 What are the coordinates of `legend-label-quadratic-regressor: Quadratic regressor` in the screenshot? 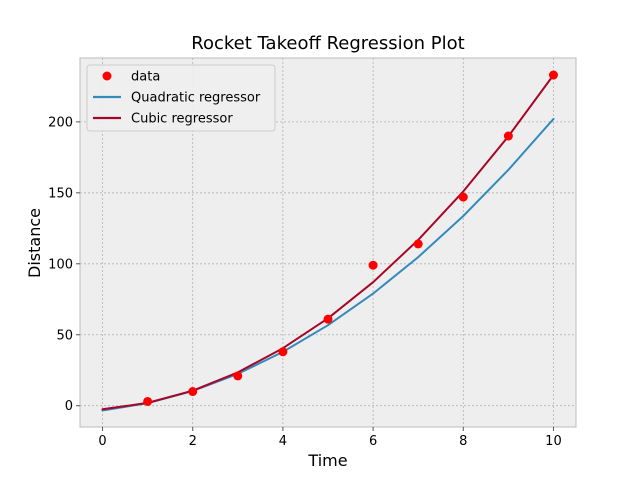 It's located at (196, 98).